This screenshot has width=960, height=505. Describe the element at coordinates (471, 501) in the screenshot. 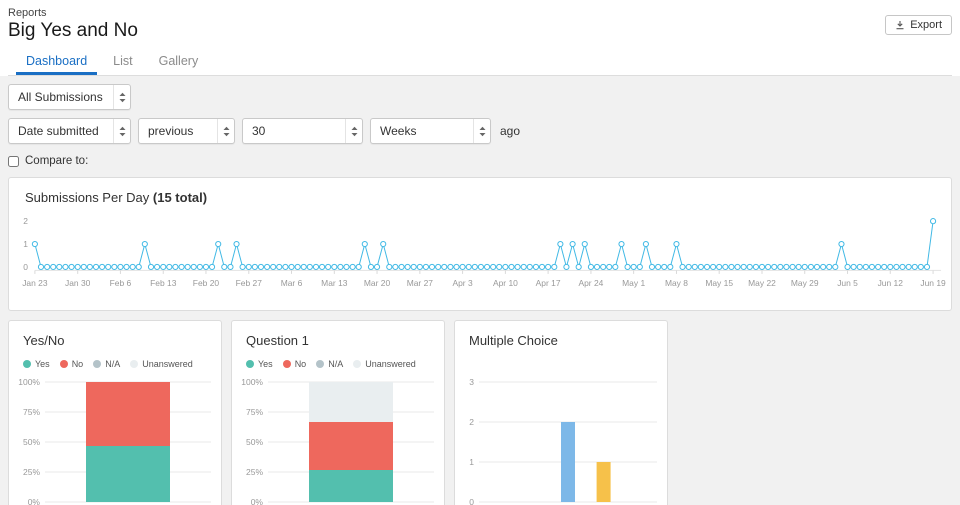

I see `axis-label: 0` at that location.